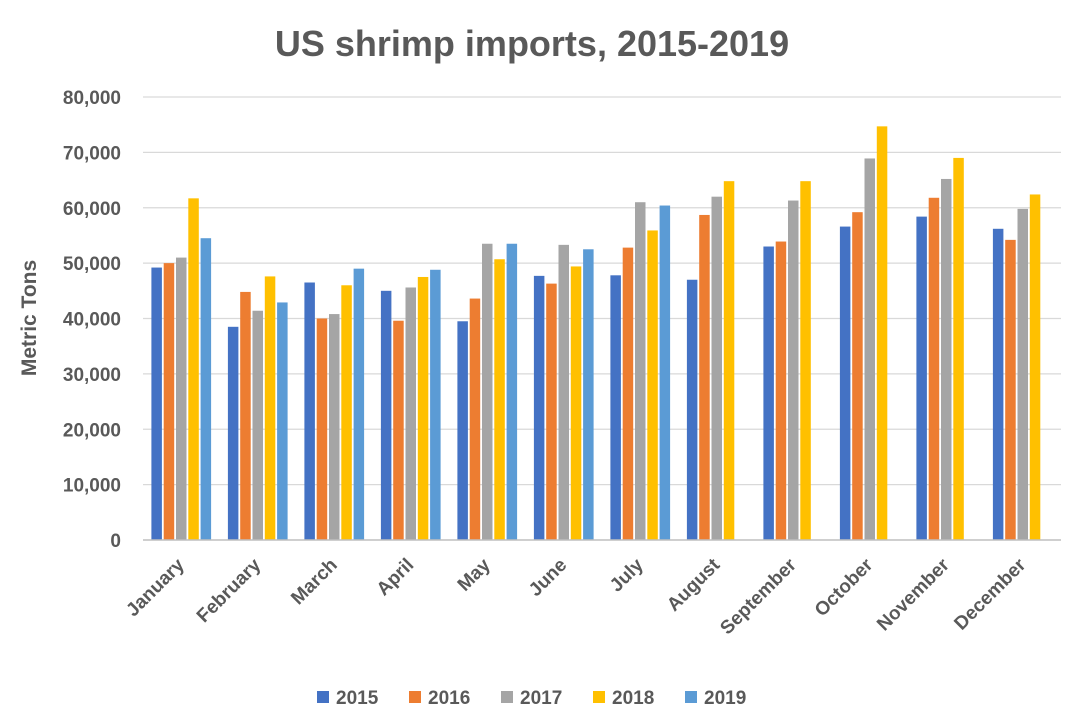  I want to click on y-tick-label: 40,000, so click(92, 320).